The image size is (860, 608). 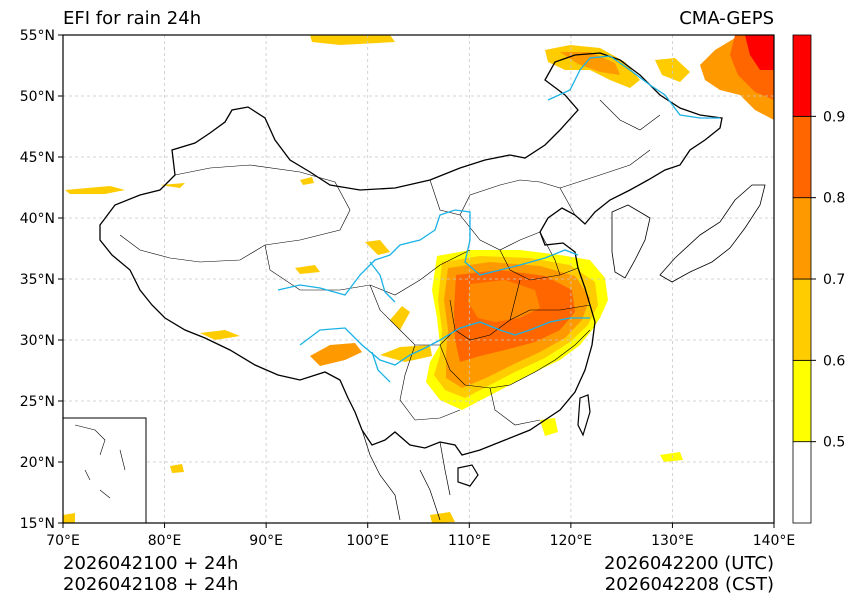 I want to click on lon-tick-label: 110°E, so click(x=469, y=541).